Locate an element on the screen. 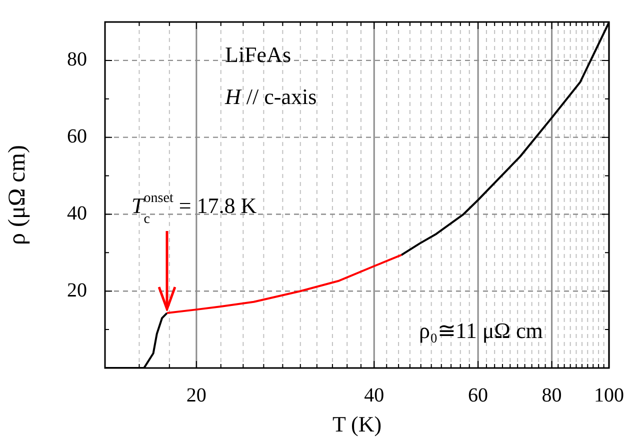 The width and height of the screenshot is (639, 443). y-axis-title: ρ (μΩ cm) is located at coordinates (17, 195).